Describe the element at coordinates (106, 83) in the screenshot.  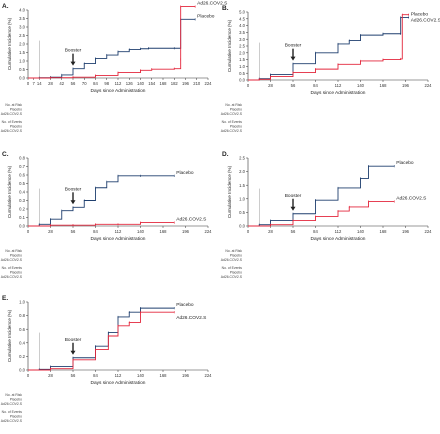
I see `x-tick-label: 98` at that location.